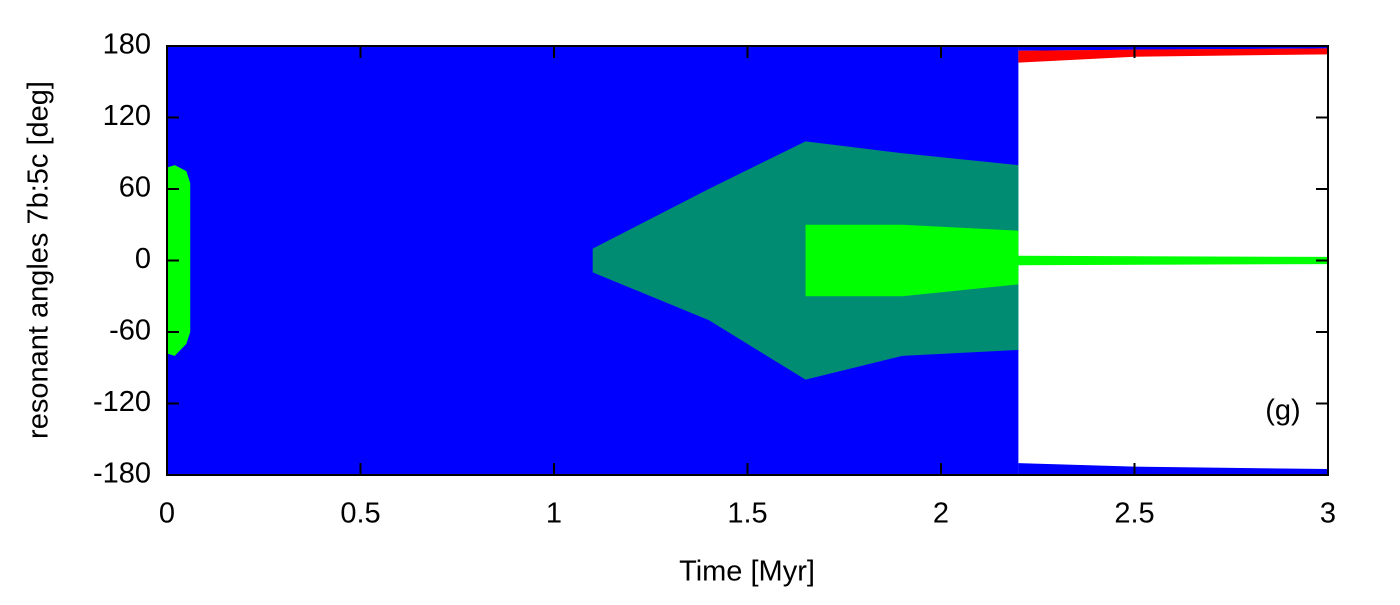  I want to click on annotation: (g), so click(1282, 411).